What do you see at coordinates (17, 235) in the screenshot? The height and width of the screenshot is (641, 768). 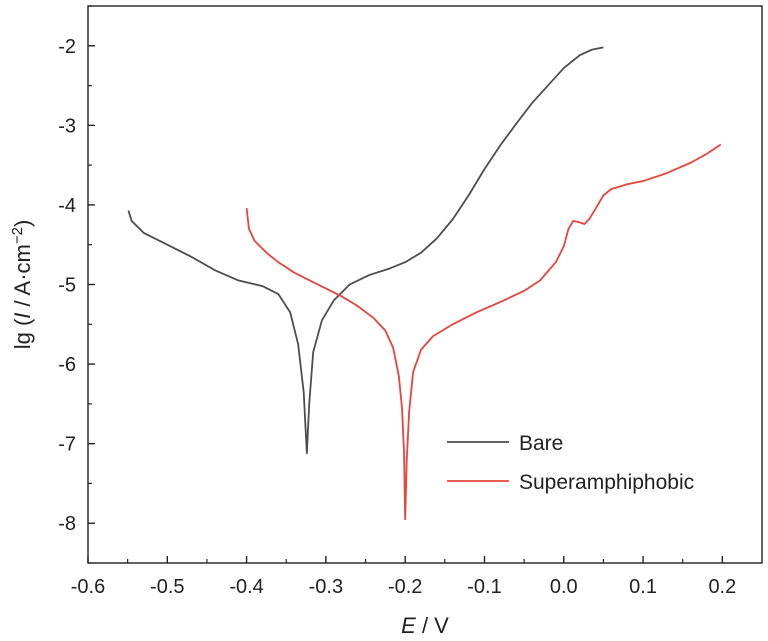 I see `y-axis-title-exponent: −2` at bounding box center [17, 235].